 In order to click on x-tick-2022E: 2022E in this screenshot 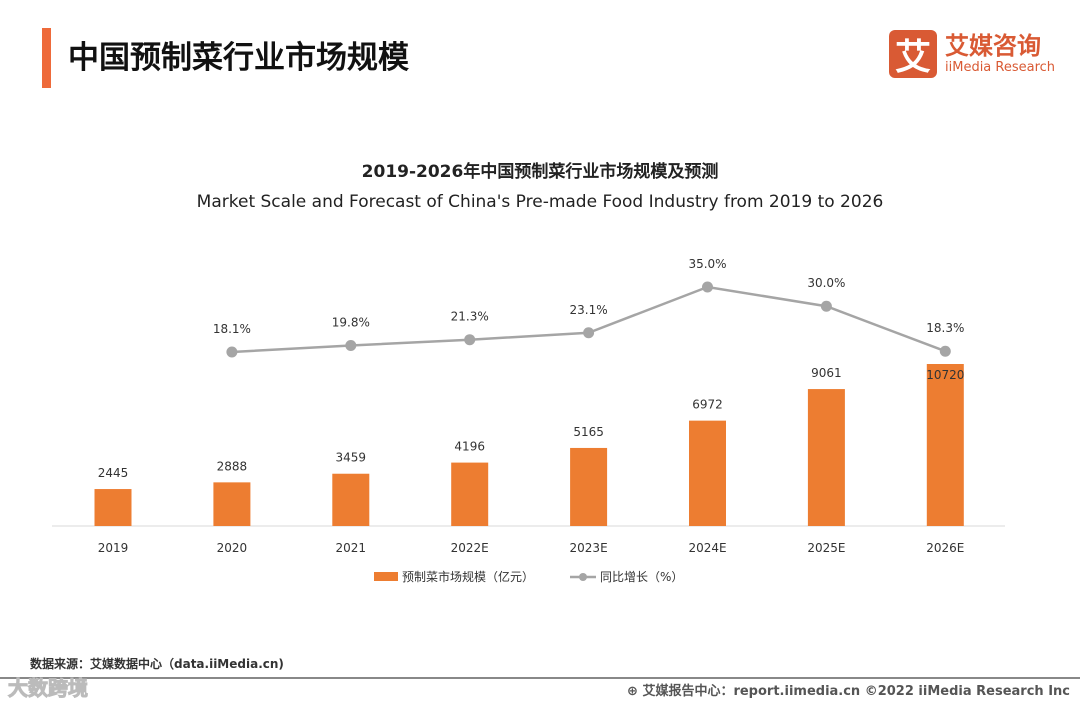, I will do `click(470, 548)`.